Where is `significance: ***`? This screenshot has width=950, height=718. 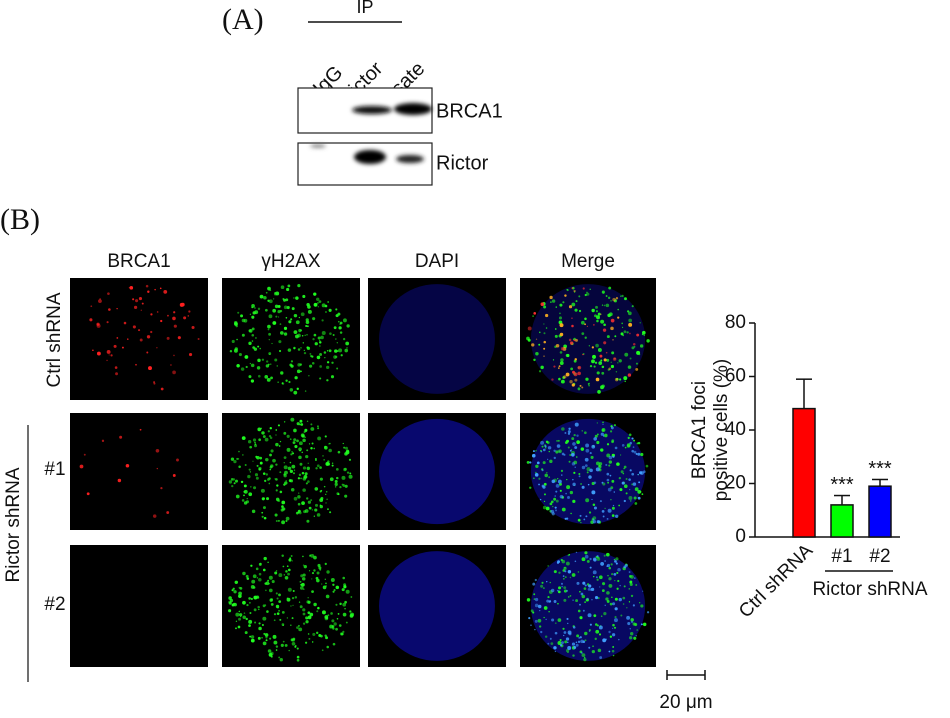
significance: *** is located at coordinates (880, 469).